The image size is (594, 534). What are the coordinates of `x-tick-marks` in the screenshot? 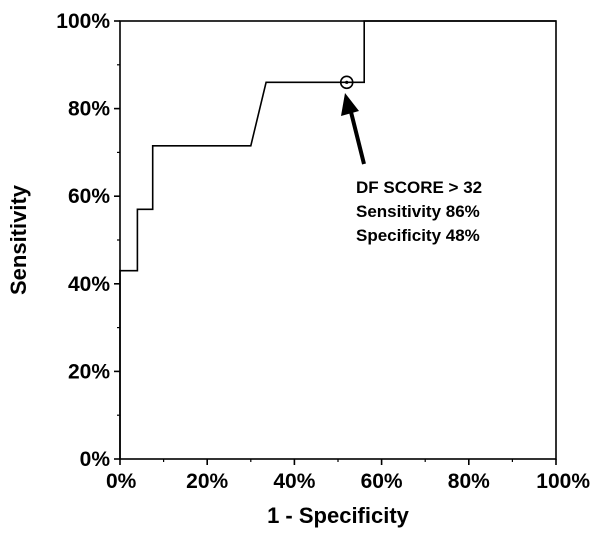 It's located at (338, 462).